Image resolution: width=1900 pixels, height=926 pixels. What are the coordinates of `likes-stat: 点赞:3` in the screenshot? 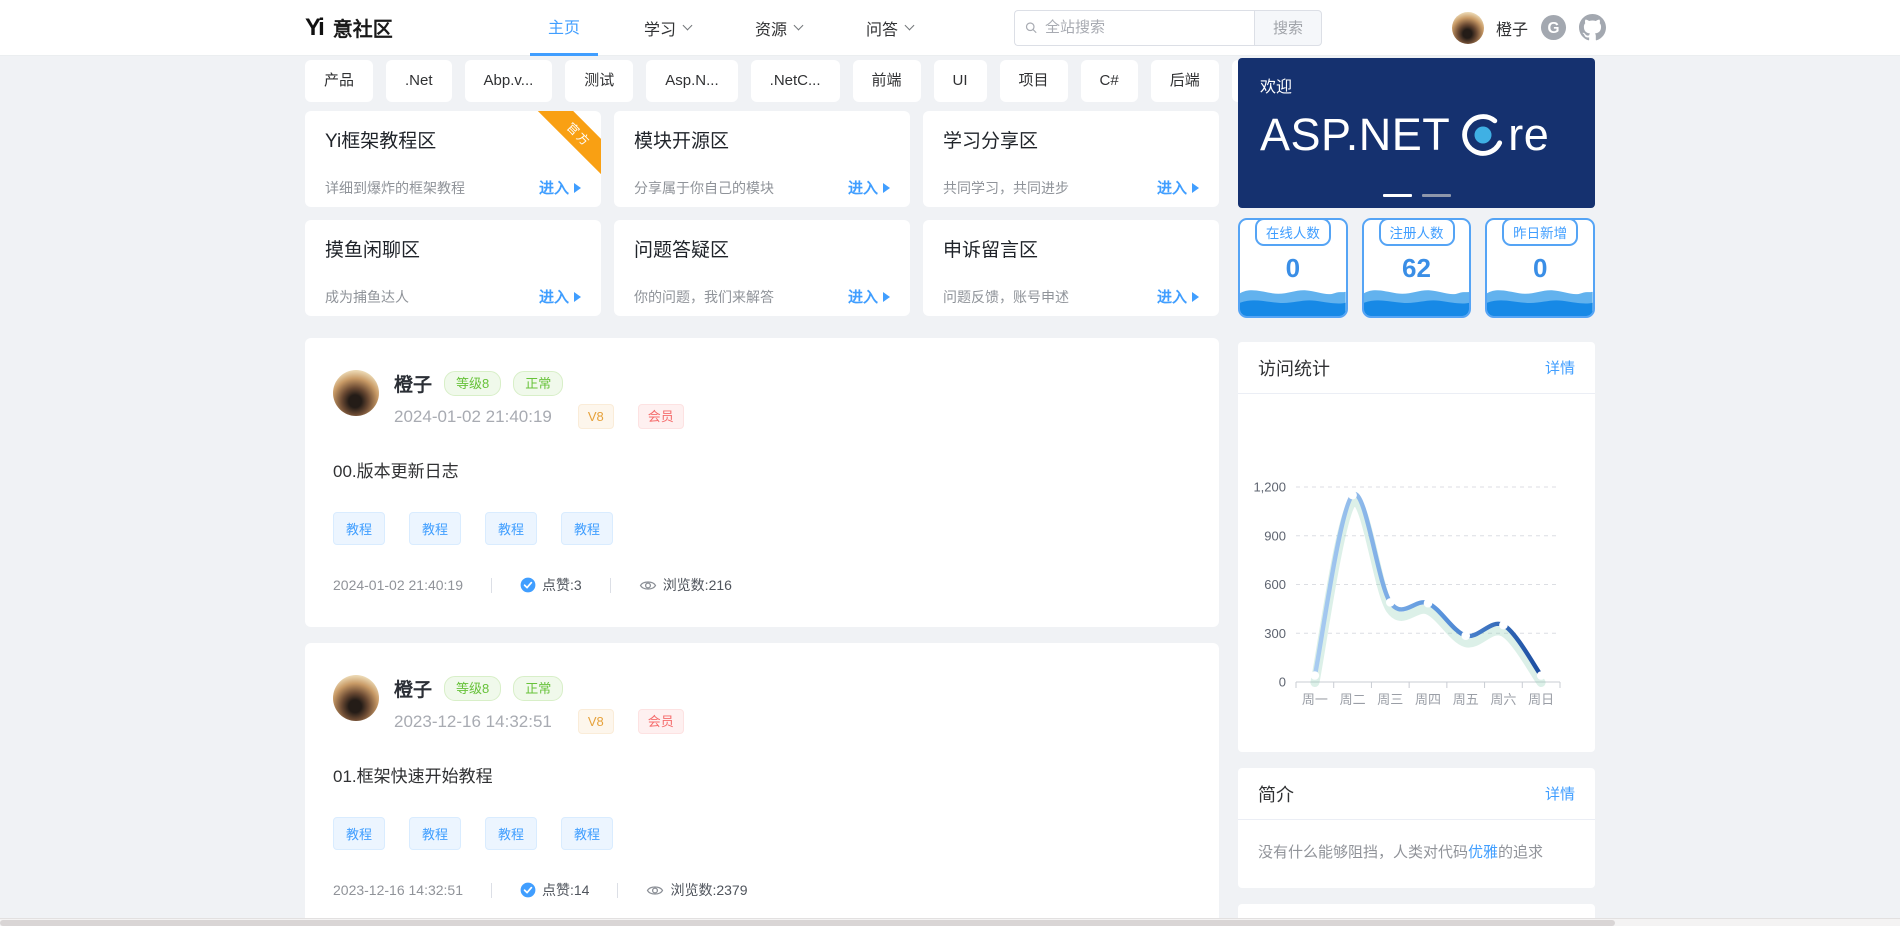 It's located at (551, 585).